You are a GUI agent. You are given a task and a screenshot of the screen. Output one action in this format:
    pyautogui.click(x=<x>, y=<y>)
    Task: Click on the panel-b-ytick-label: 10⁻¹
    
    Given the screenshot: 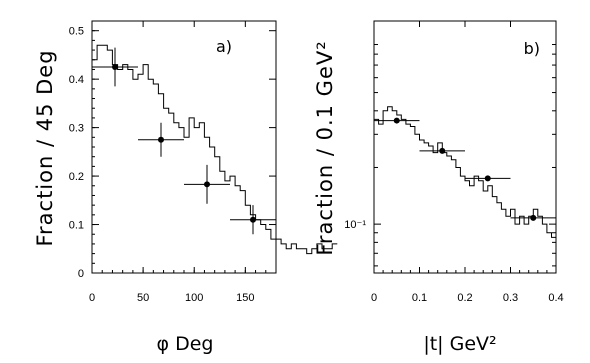 What is the action you would take?
    pyautogui.click(x=355, y=225)
    